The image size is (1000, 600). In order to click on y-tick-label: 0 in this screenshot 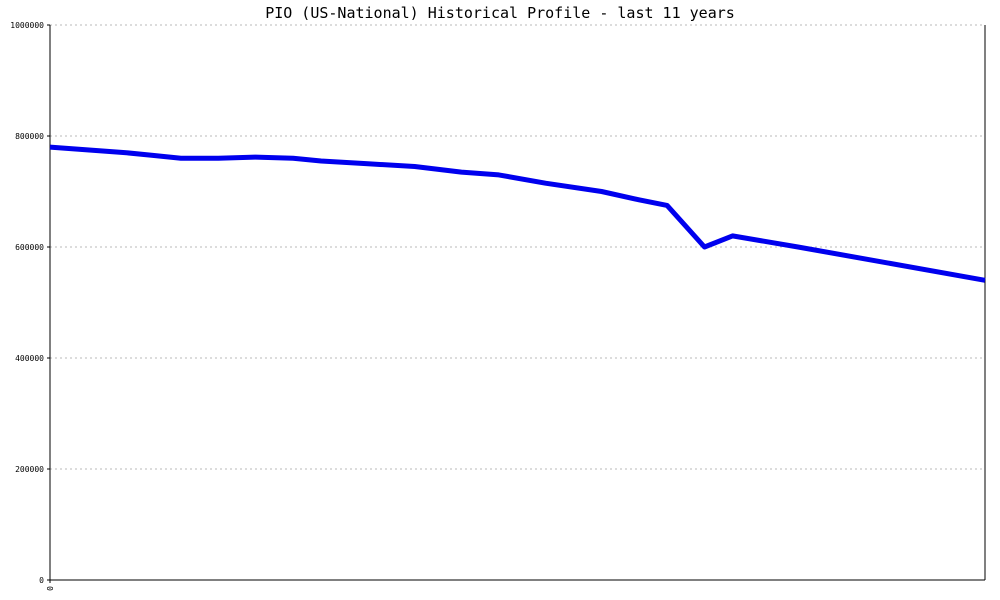, I will do `click(41, 580)`.